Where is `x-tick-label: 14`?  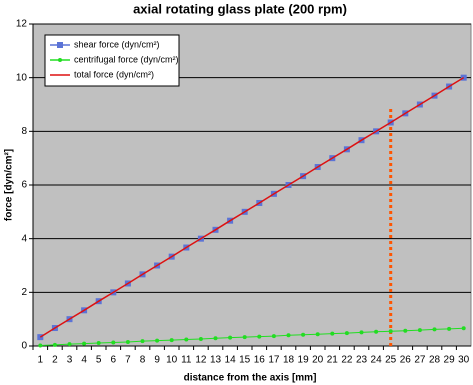
x-tick-label: 14 is located at coordinates (231, 360).